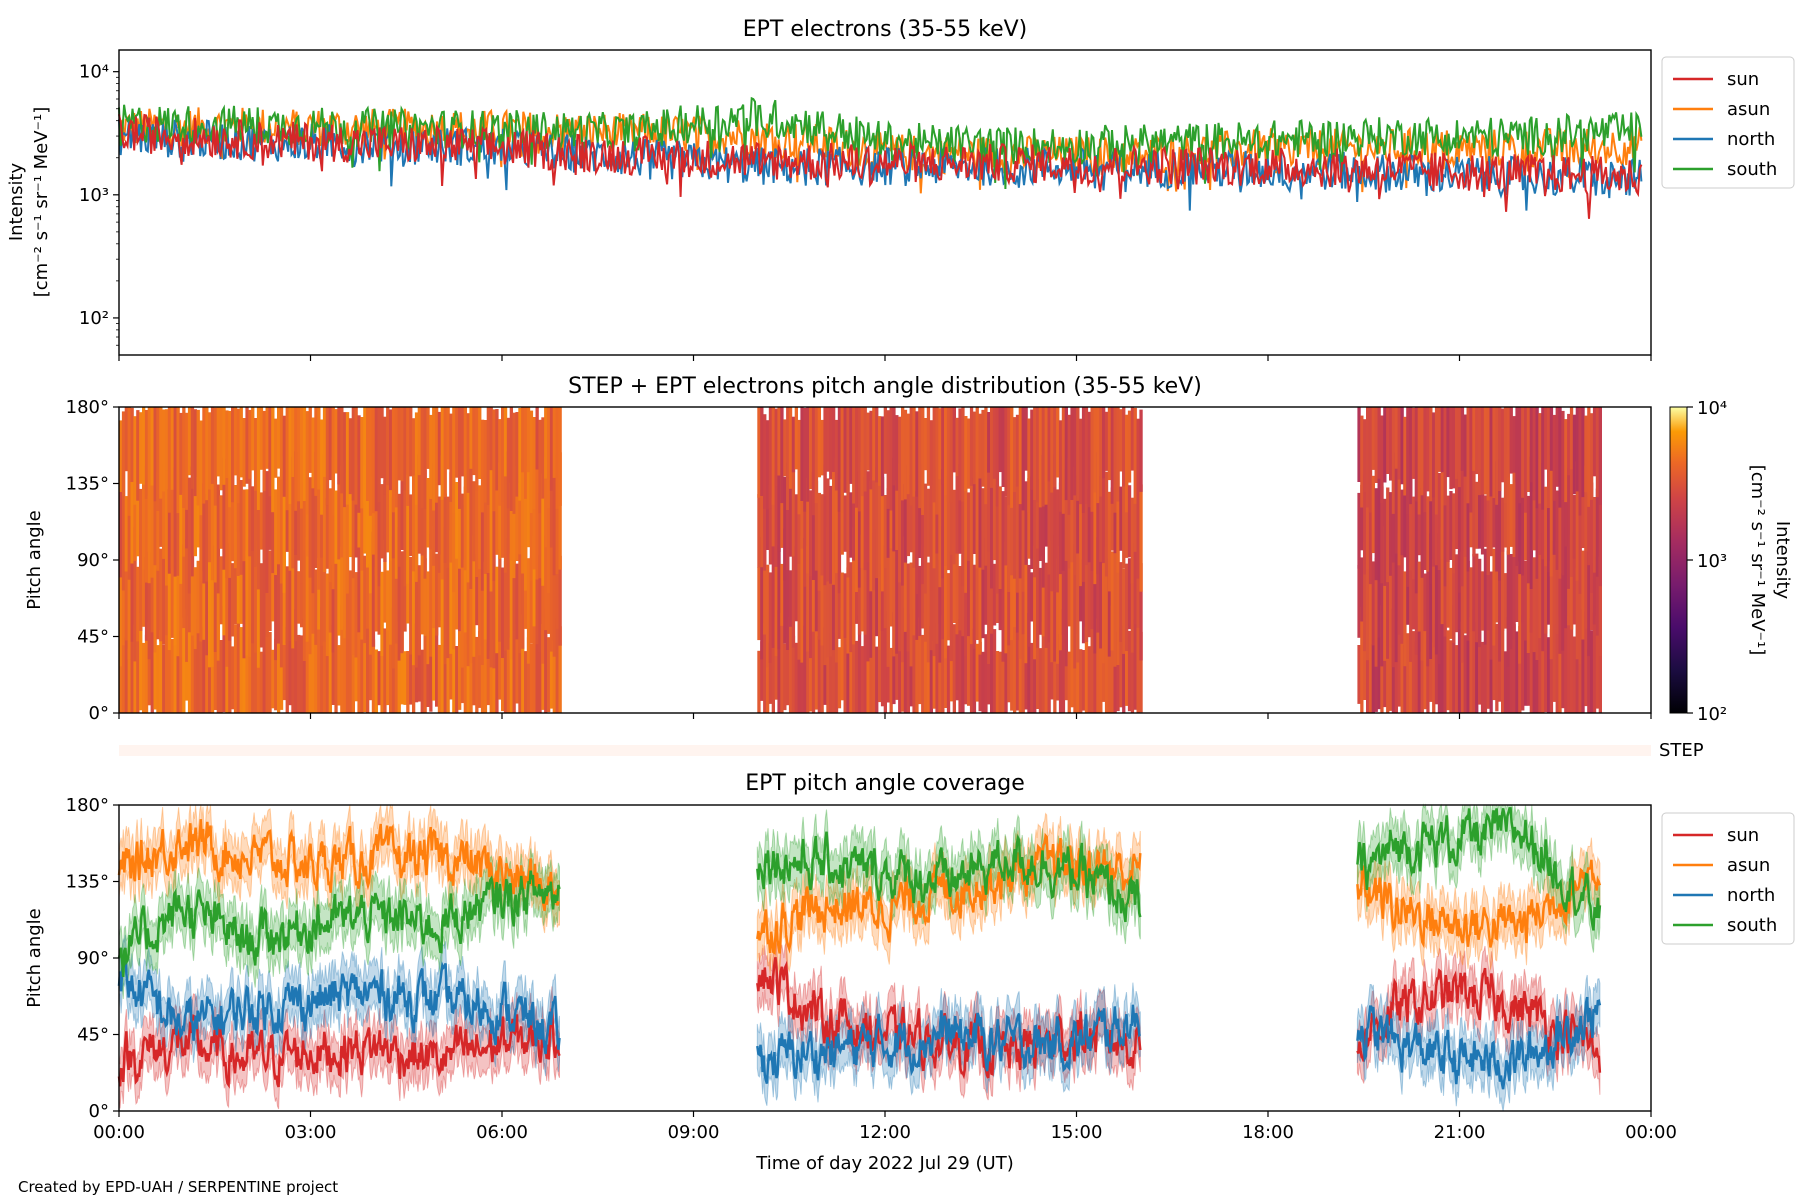 This screenshot has height=1200, width=1800. What do you see at coordinates (885, 1132) in the screenshot?
I see `x-tick-label: 12:00` at bounding box center [885, 1132].